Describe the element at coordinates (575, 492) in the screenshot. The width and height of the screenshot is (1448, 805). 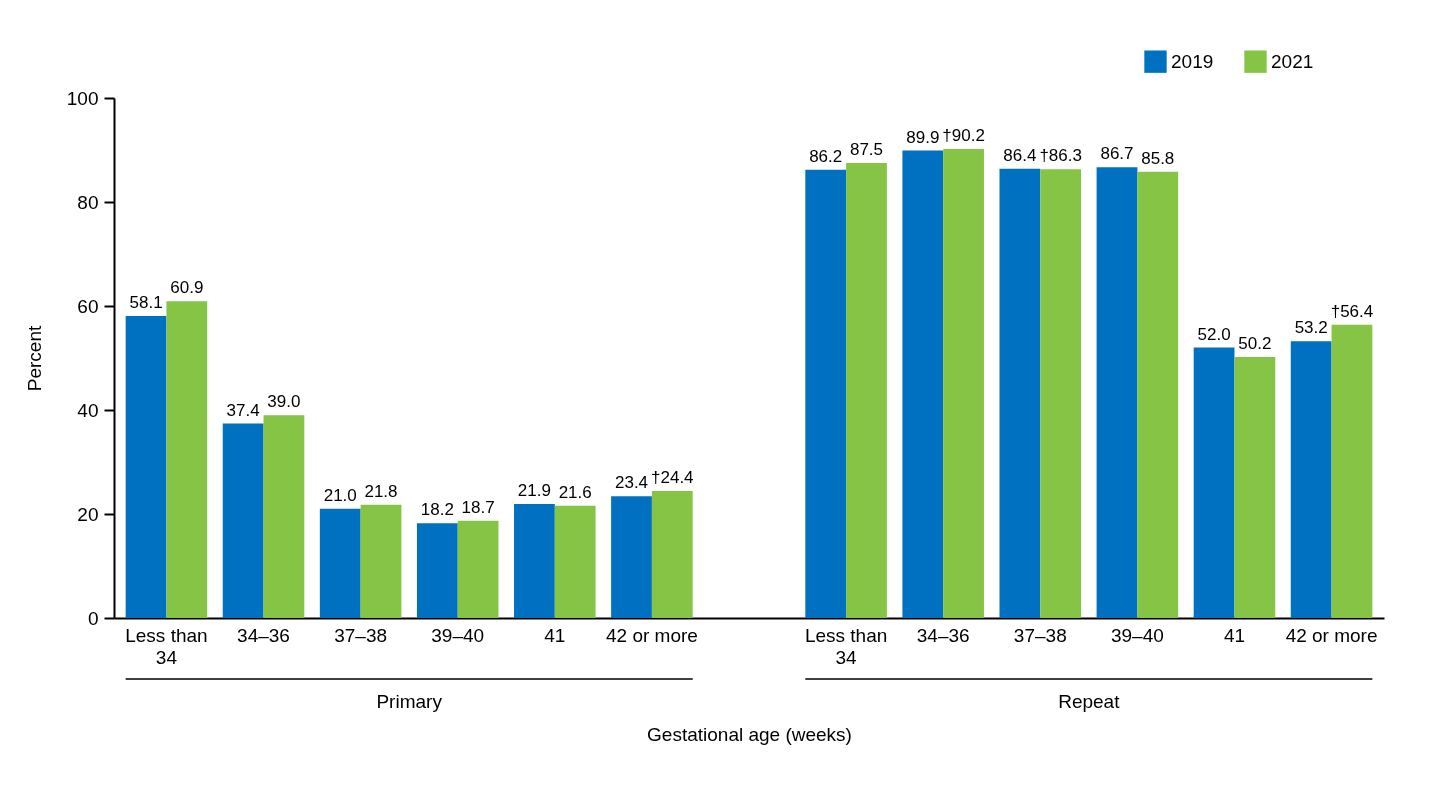
I see `data-label: 21.6` at that location.